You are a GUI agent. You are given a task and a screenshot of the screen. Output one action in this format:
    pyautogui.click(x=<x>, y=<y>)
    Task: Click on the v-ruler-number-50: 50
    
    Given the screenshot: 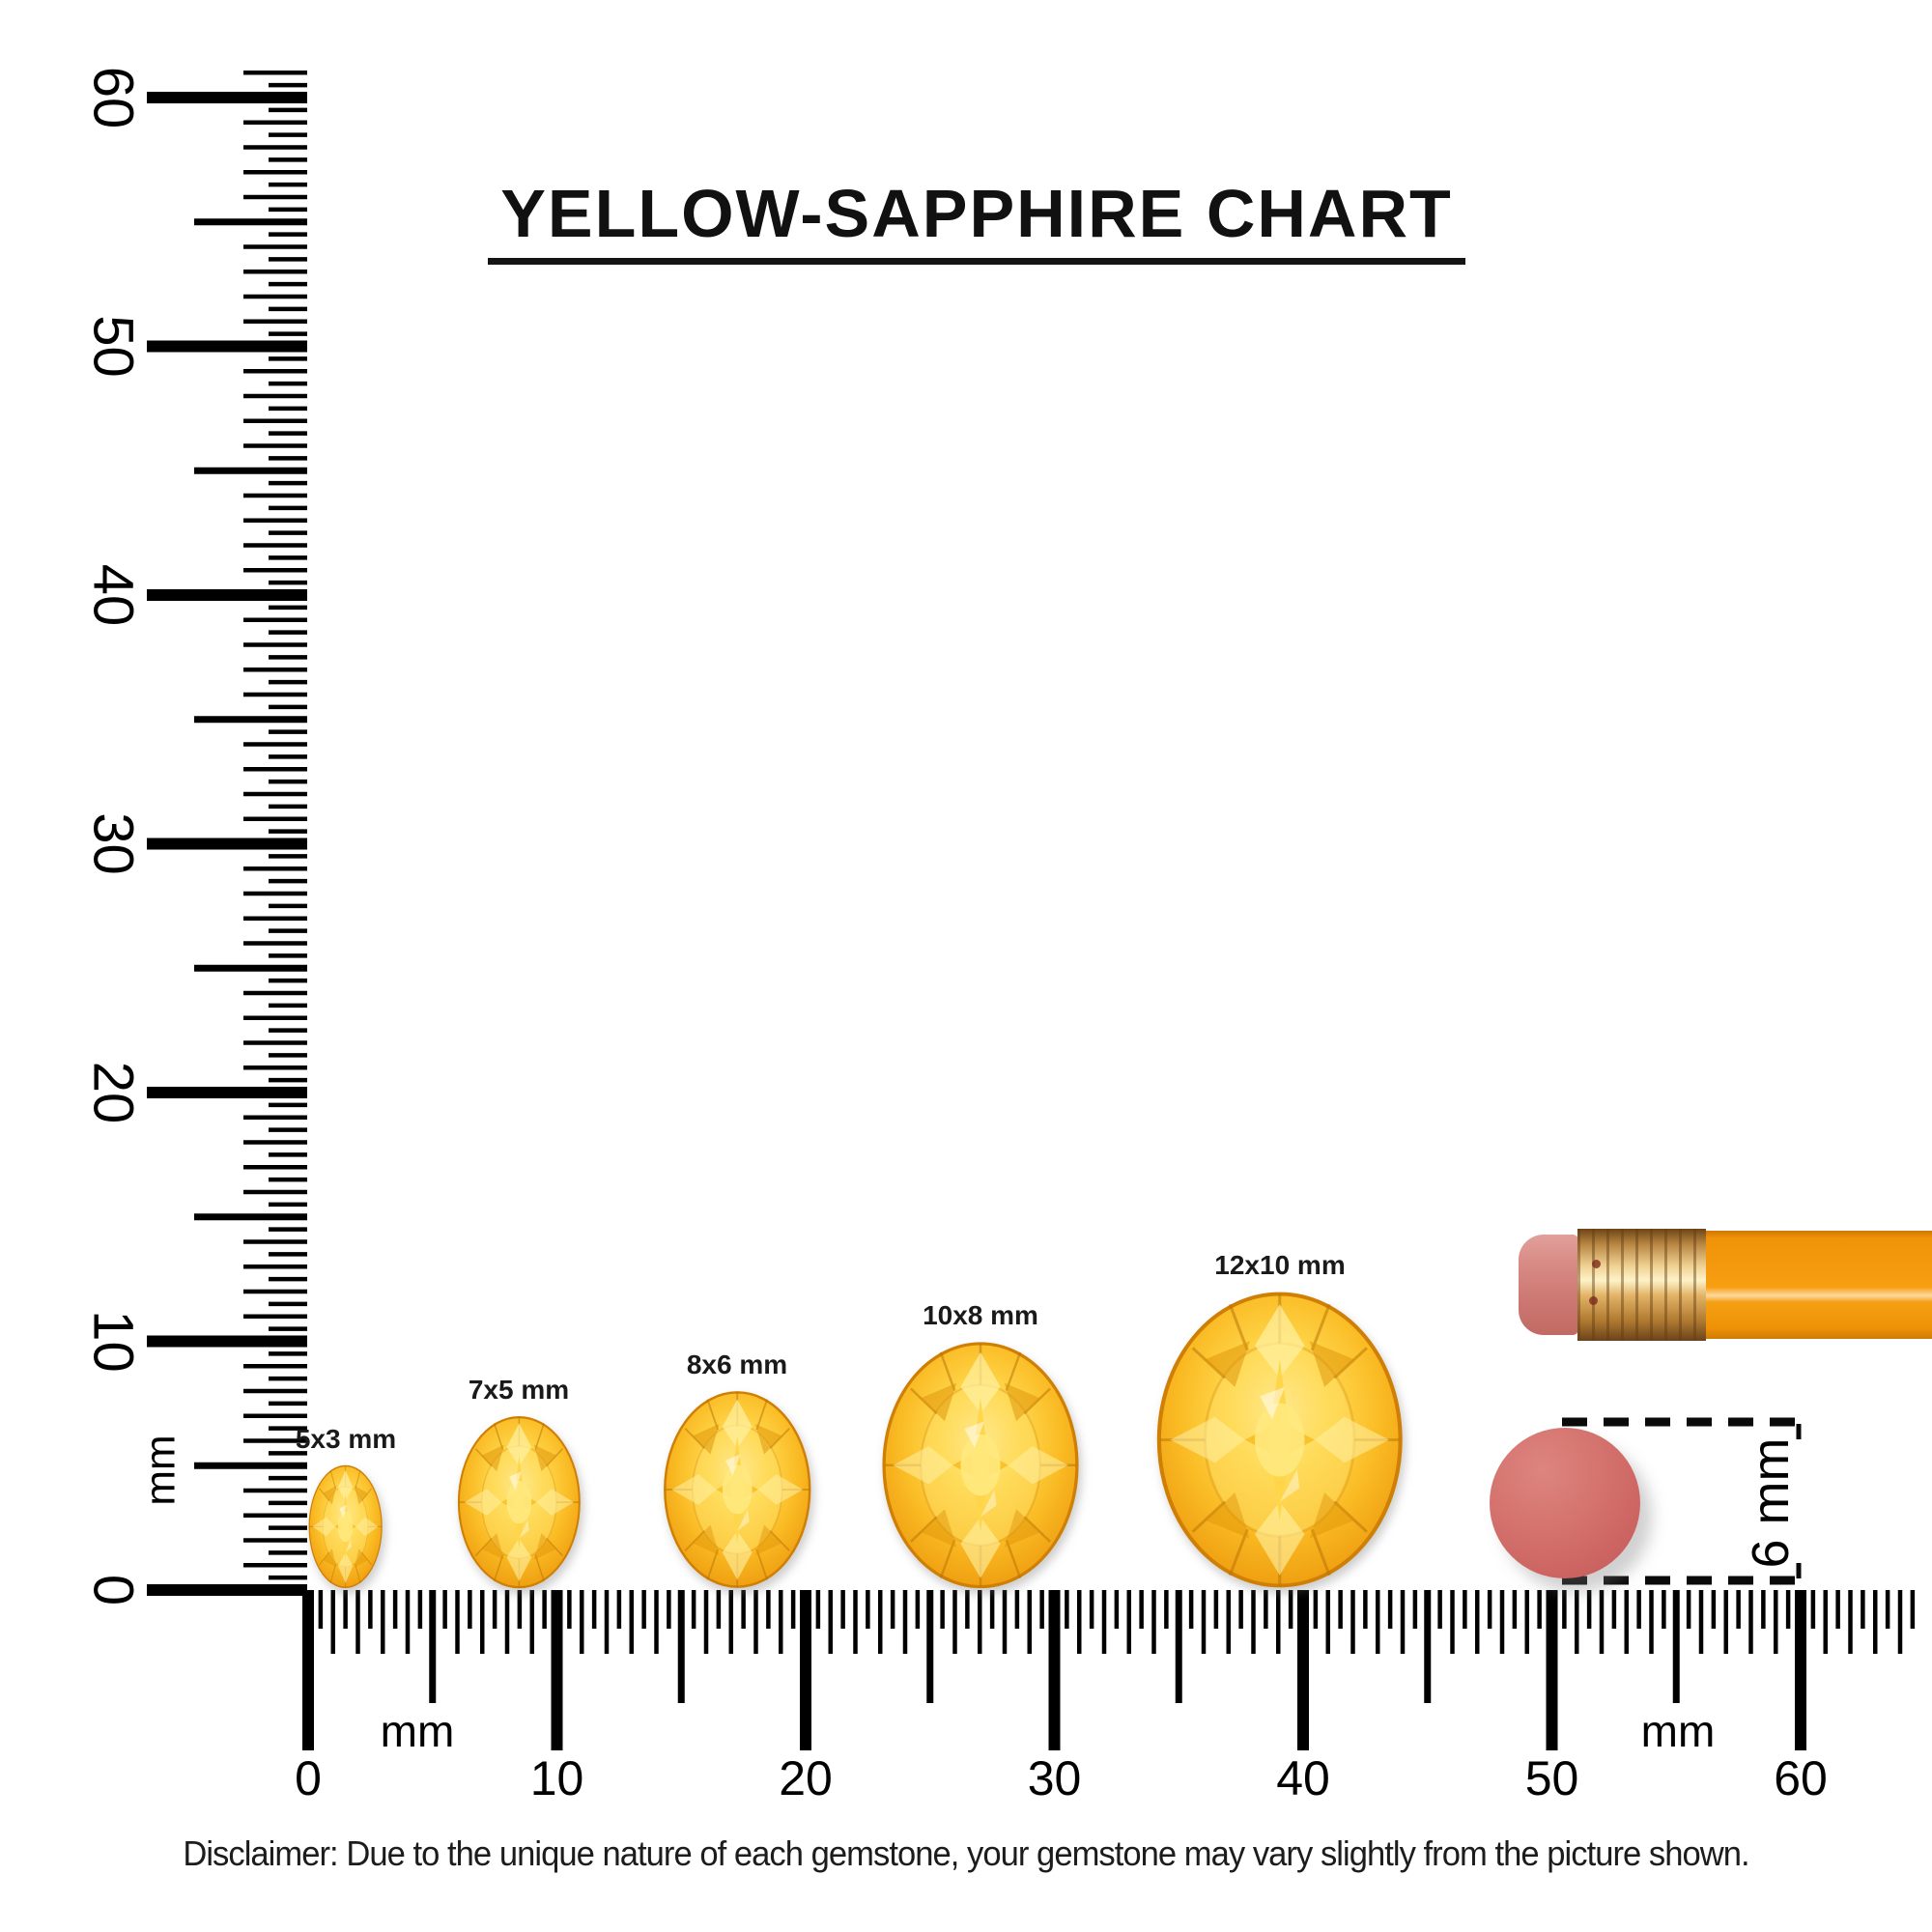 What is the action you would take?
    pyautogui.click(x=113, y=346)
    